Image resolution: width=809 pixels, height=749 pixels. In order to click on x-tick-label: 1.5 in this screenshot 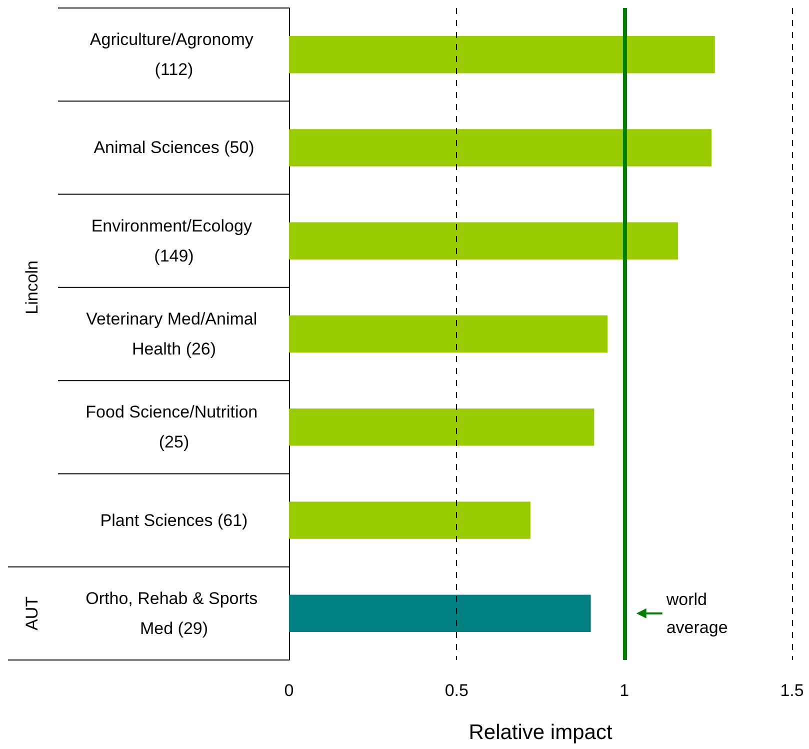, I will do `click(792, 690)`.